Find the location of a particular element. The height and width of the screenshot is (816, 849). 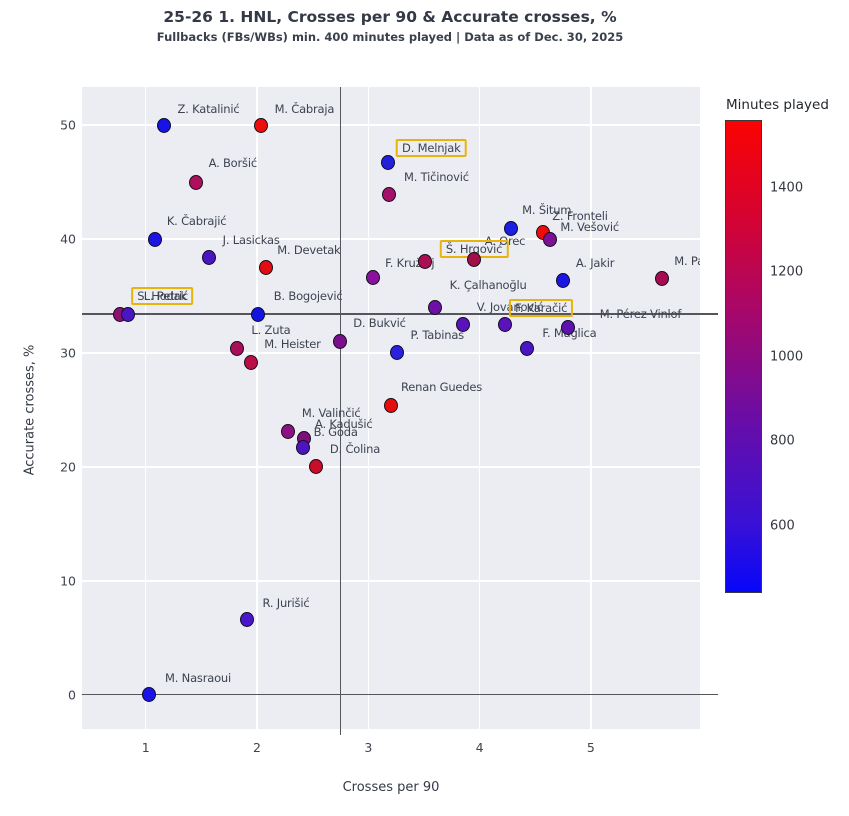

player-label: J. Lasickas is located at coordinates (251, 240).